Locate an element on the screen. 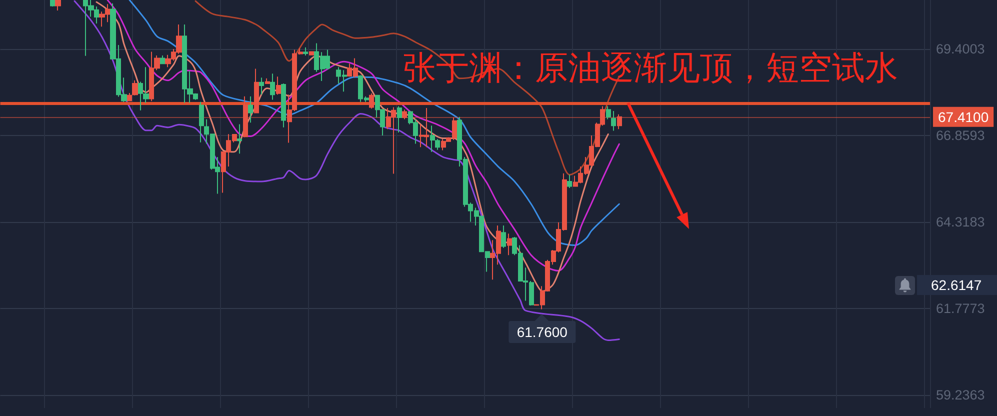 The height and width of the screenshot is (416, 997). y-tick-label: 61.7773 is located at coordinates (960, 308).